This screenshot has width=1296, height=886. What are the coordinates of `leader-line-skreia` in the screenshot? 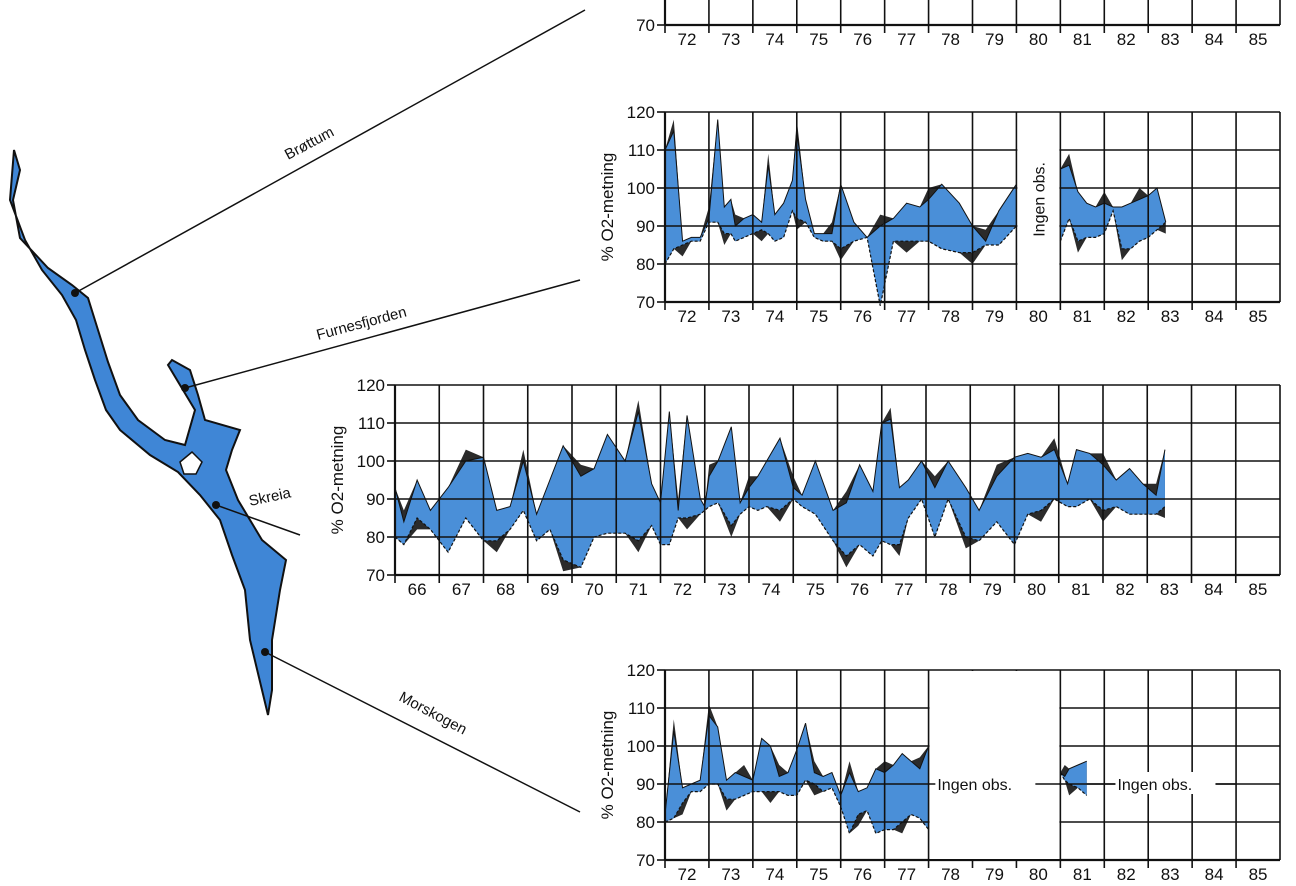 It's located at (258, 520).